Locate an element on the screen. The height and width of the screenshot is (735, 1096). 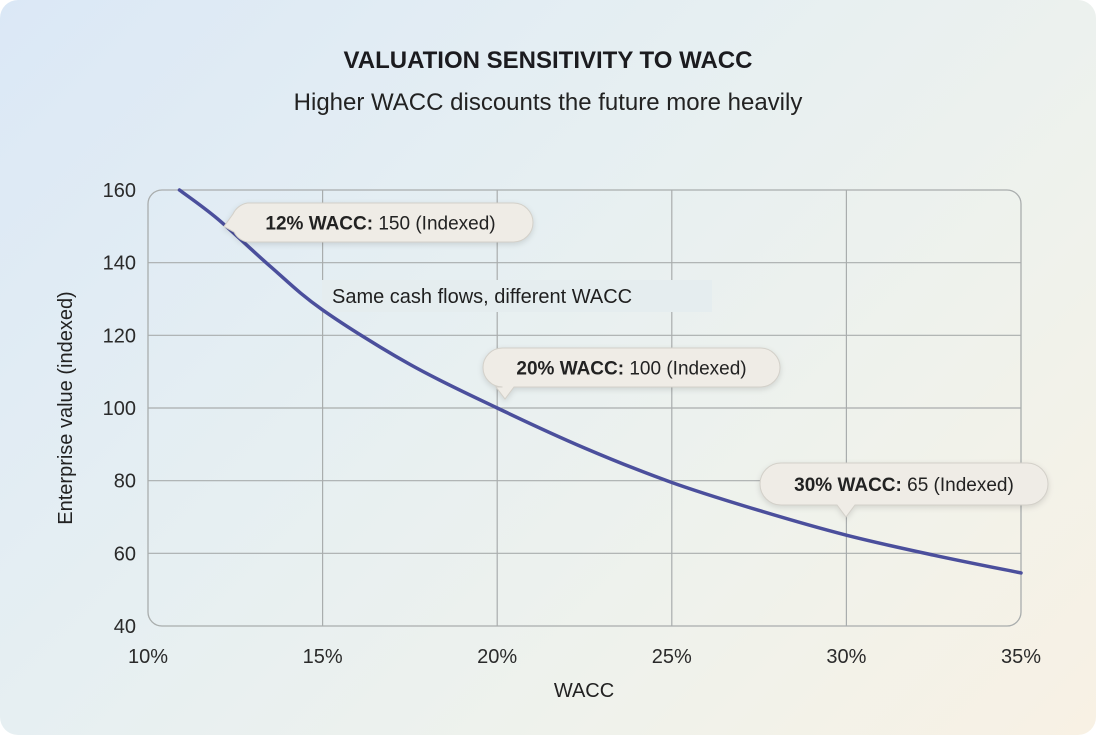
x-tick-label: 15% is located at coordinates (323, 657).